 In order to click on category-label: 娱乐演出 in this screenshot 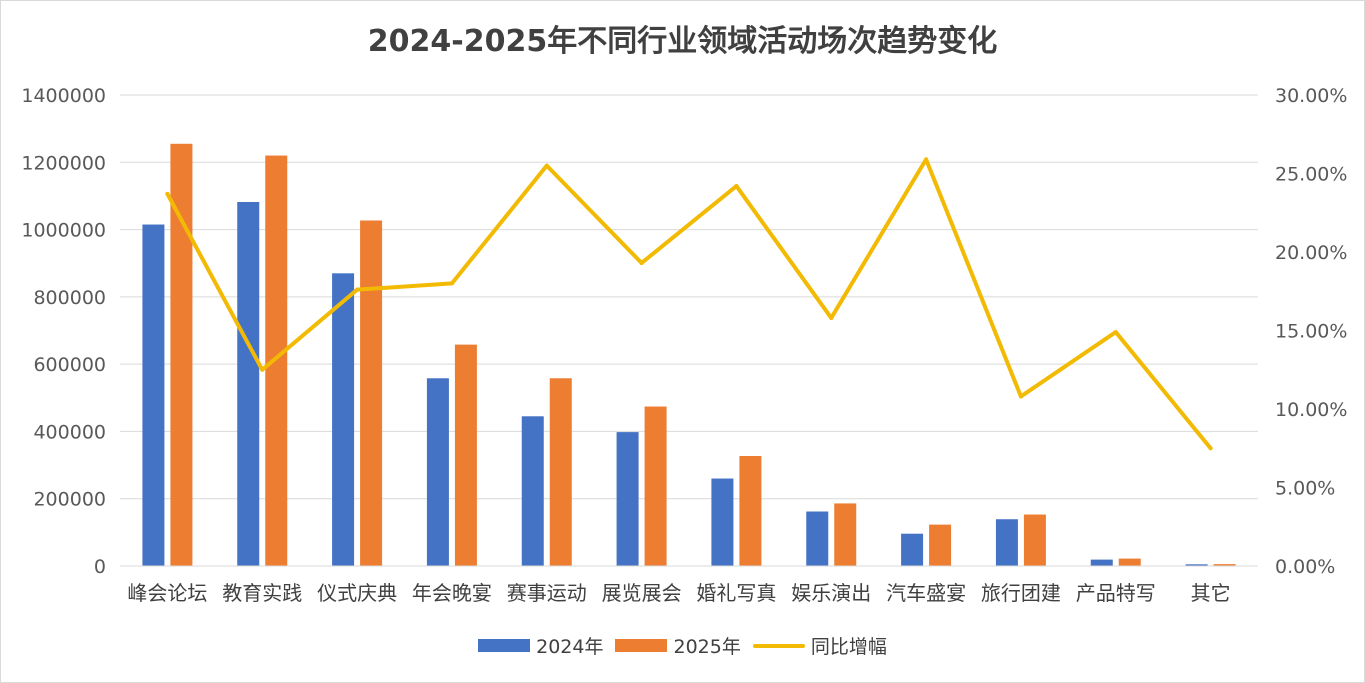, I will do `click(831, 593)`.